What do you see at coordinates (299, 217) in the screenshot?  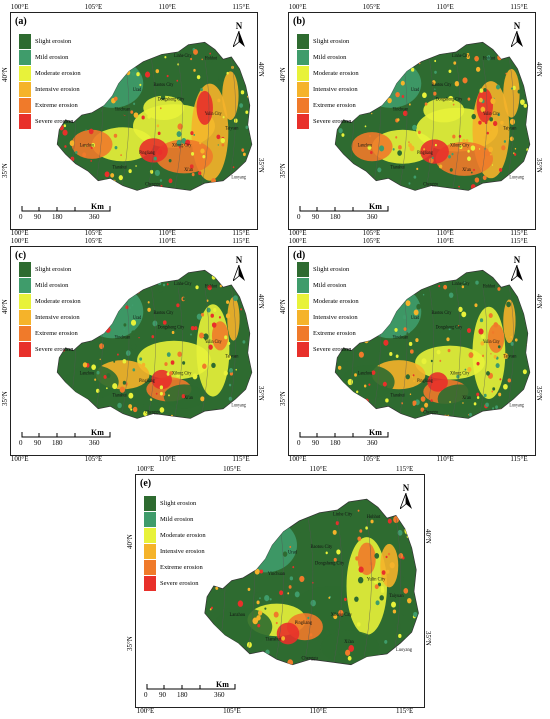 I see `scale-tick-label: 0` at bounding box center [299, 217].